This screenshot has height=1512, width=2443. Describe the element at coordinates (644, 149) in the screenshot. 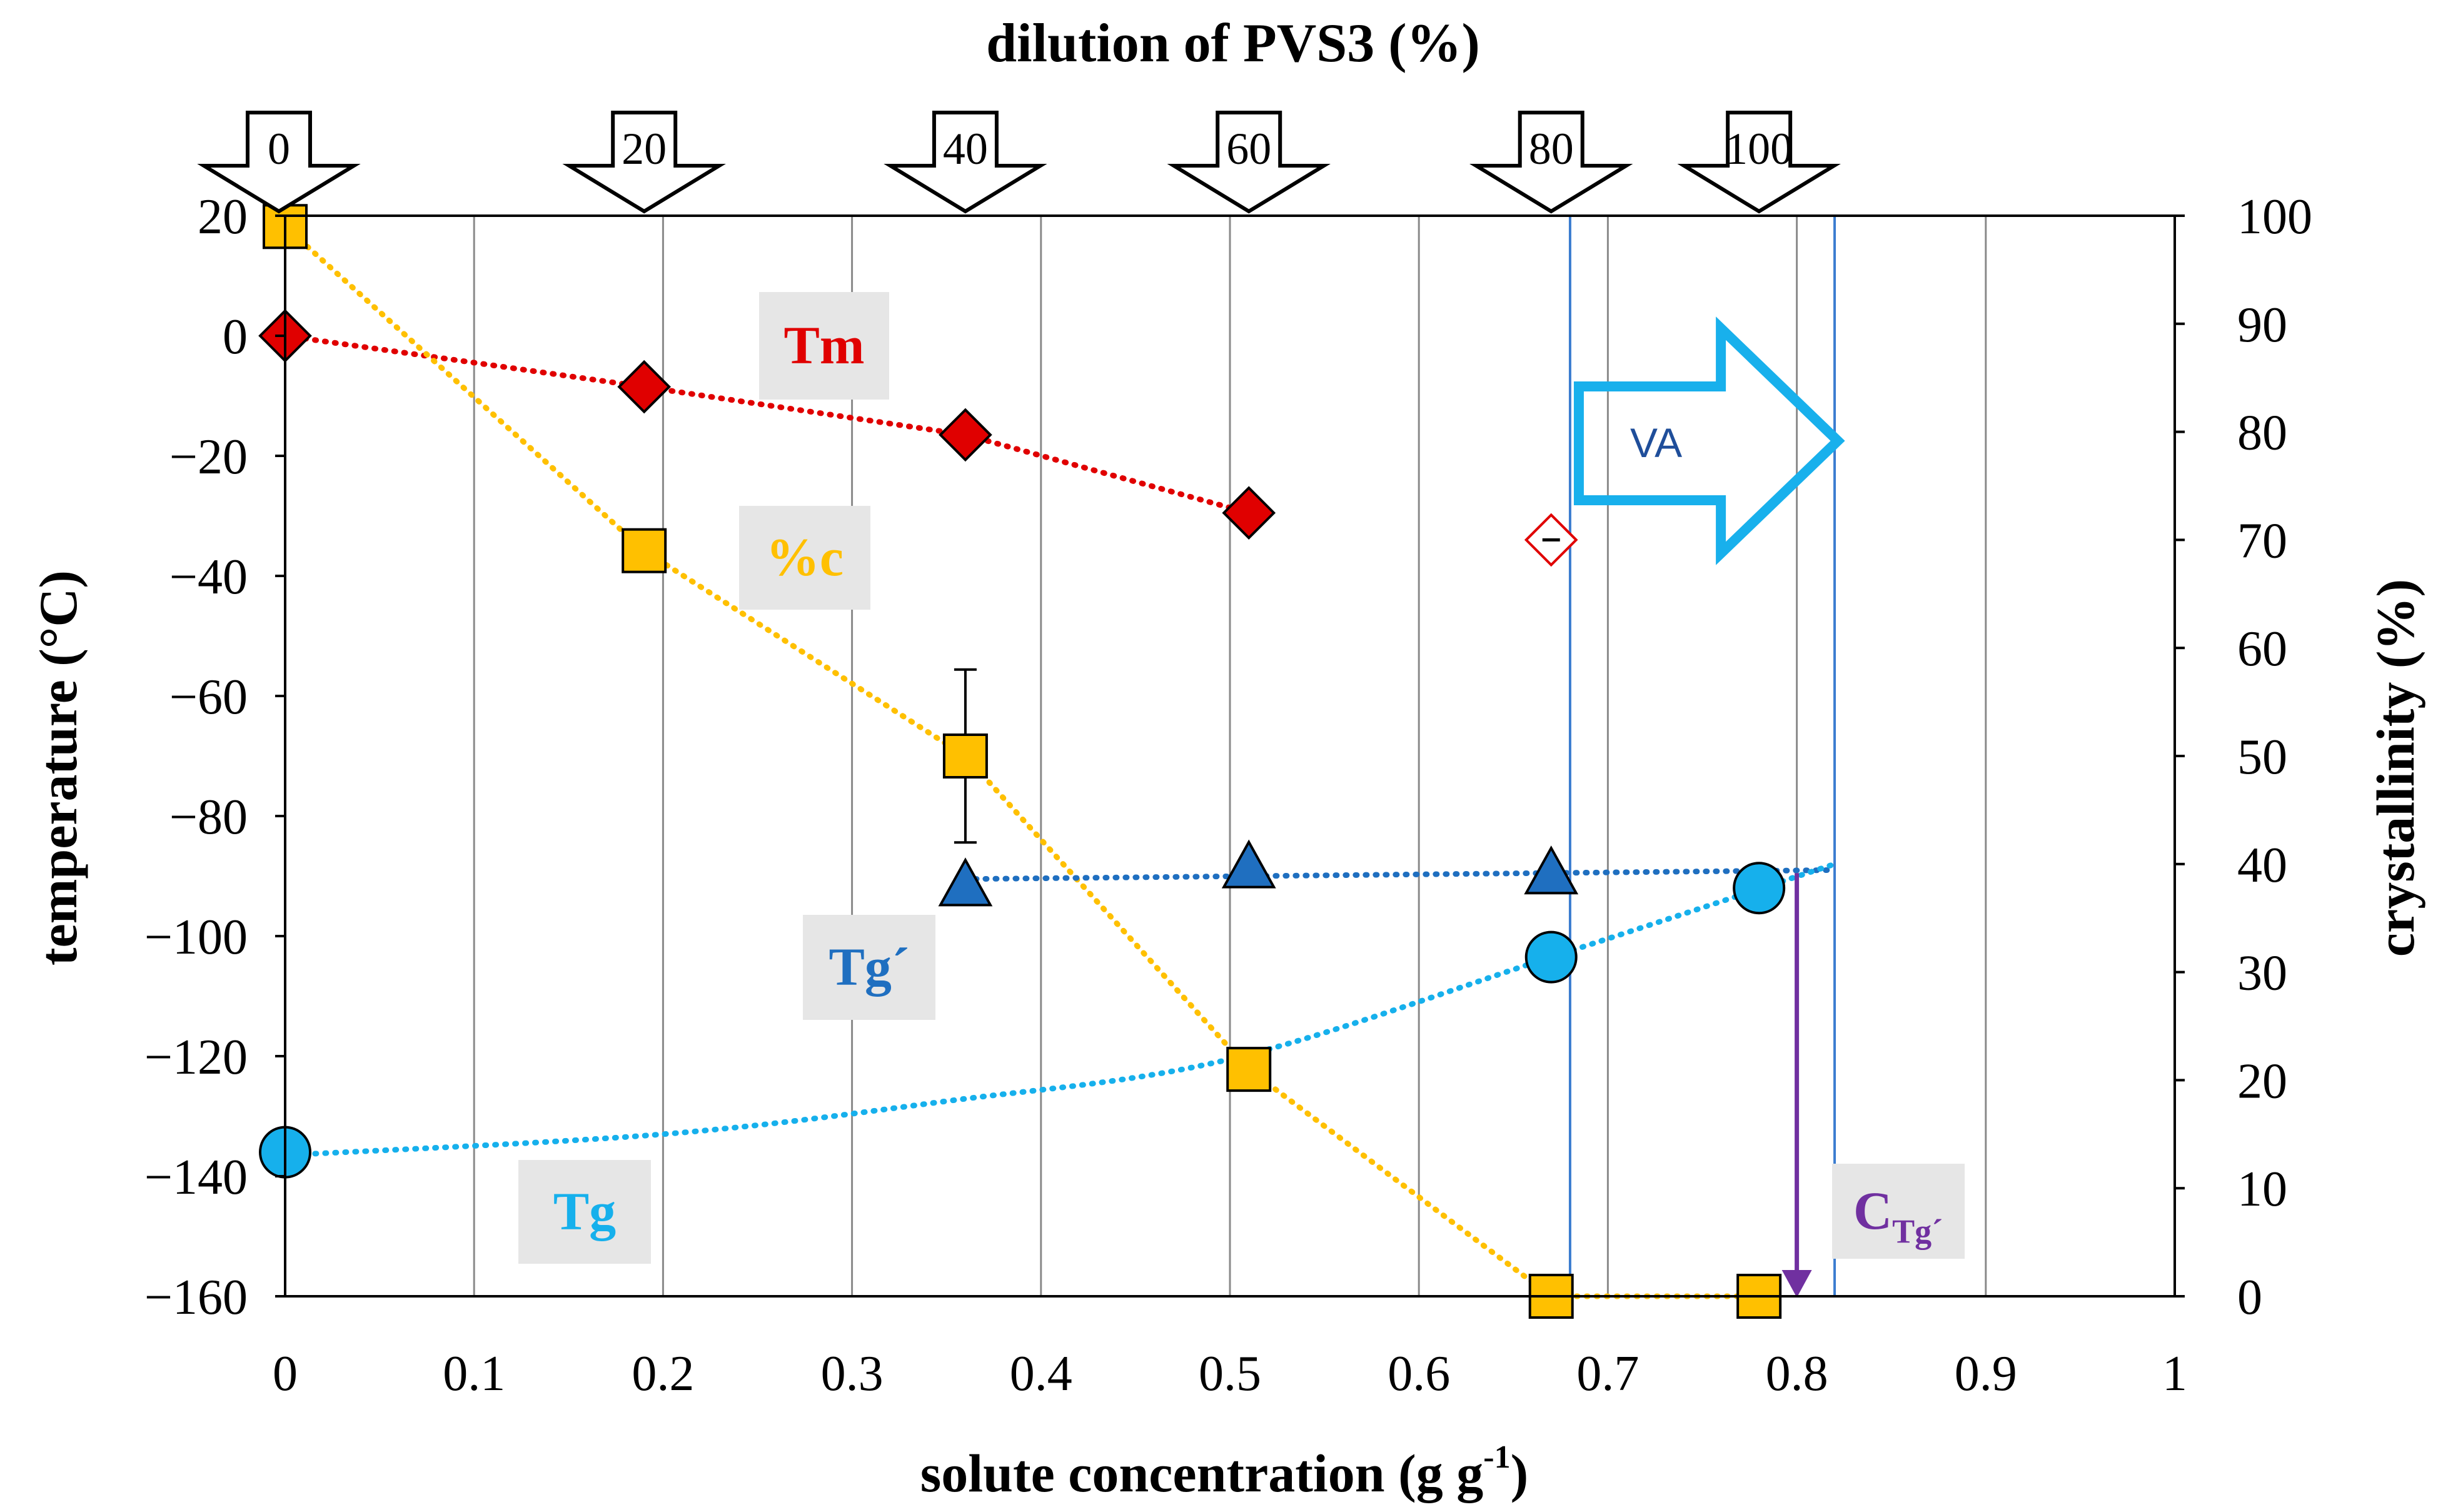

I see `dilution-marker-label: 20` at that location.